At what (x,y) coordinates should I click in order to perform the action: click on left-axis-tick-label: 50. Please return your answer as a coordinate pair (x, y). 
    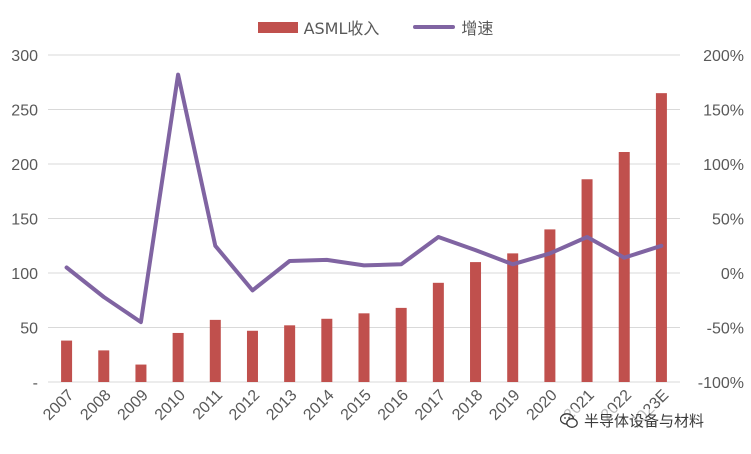
    Looking at the image, I should click on (29, 329).